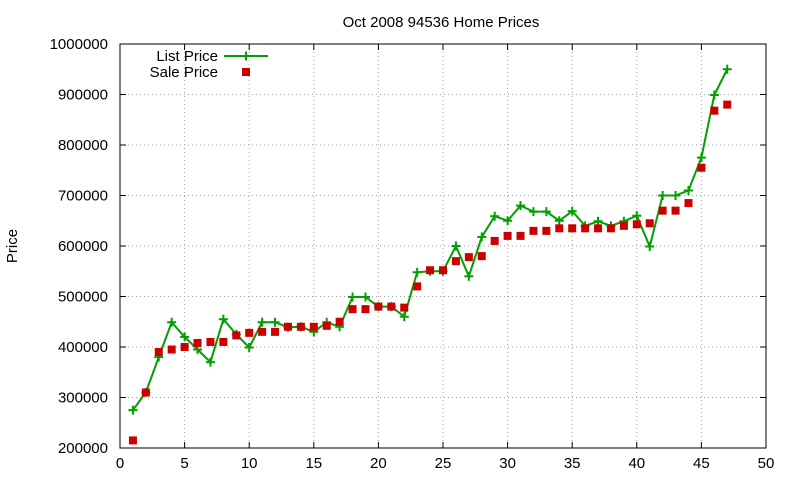 This screenshot has width=800, height=480. I want to click on x-tick-label: 20, so click(378, 463).